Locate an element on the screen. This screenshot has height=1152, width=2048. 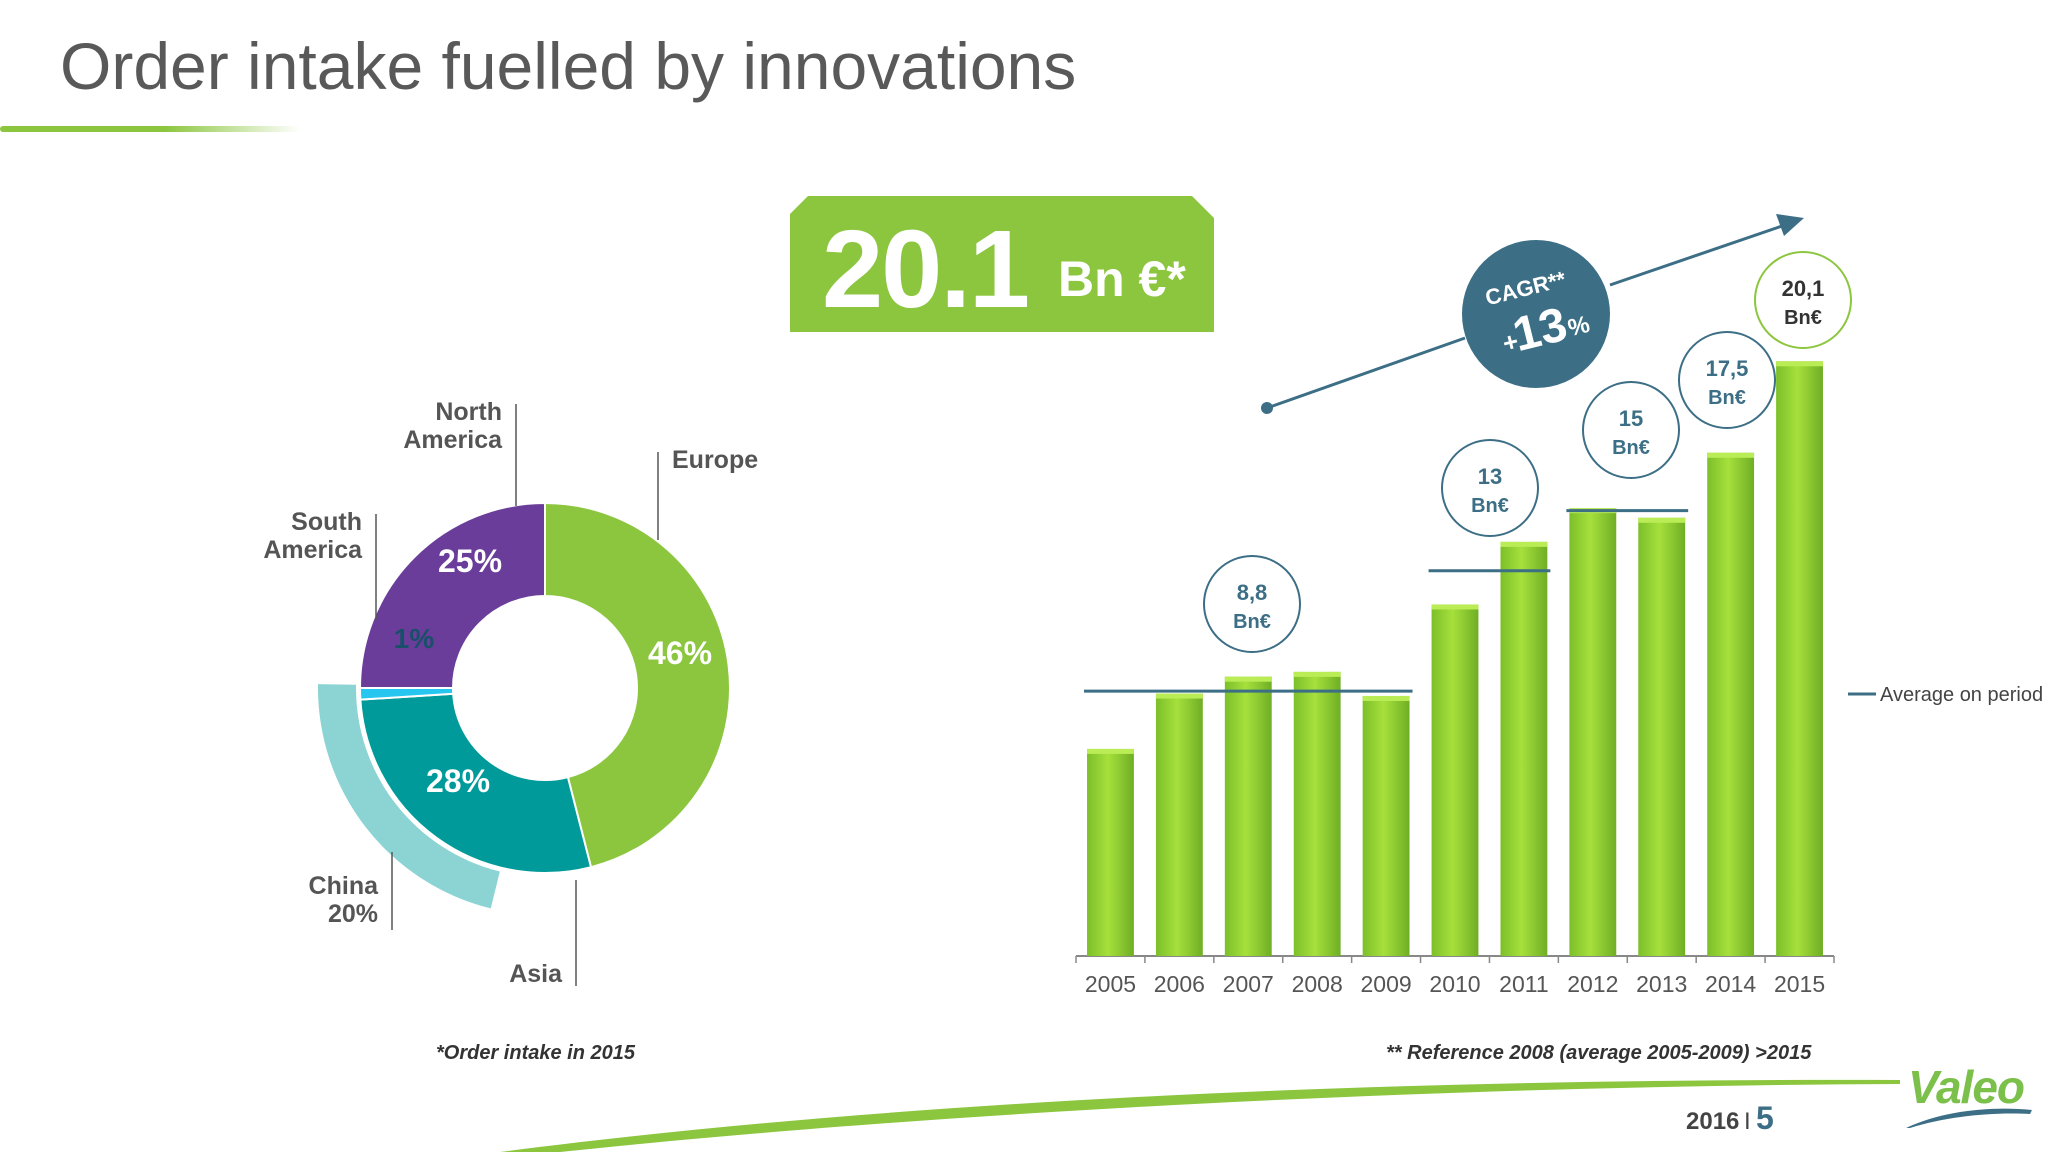
donut-label-north-america: North is located at coordinates (468, 412).